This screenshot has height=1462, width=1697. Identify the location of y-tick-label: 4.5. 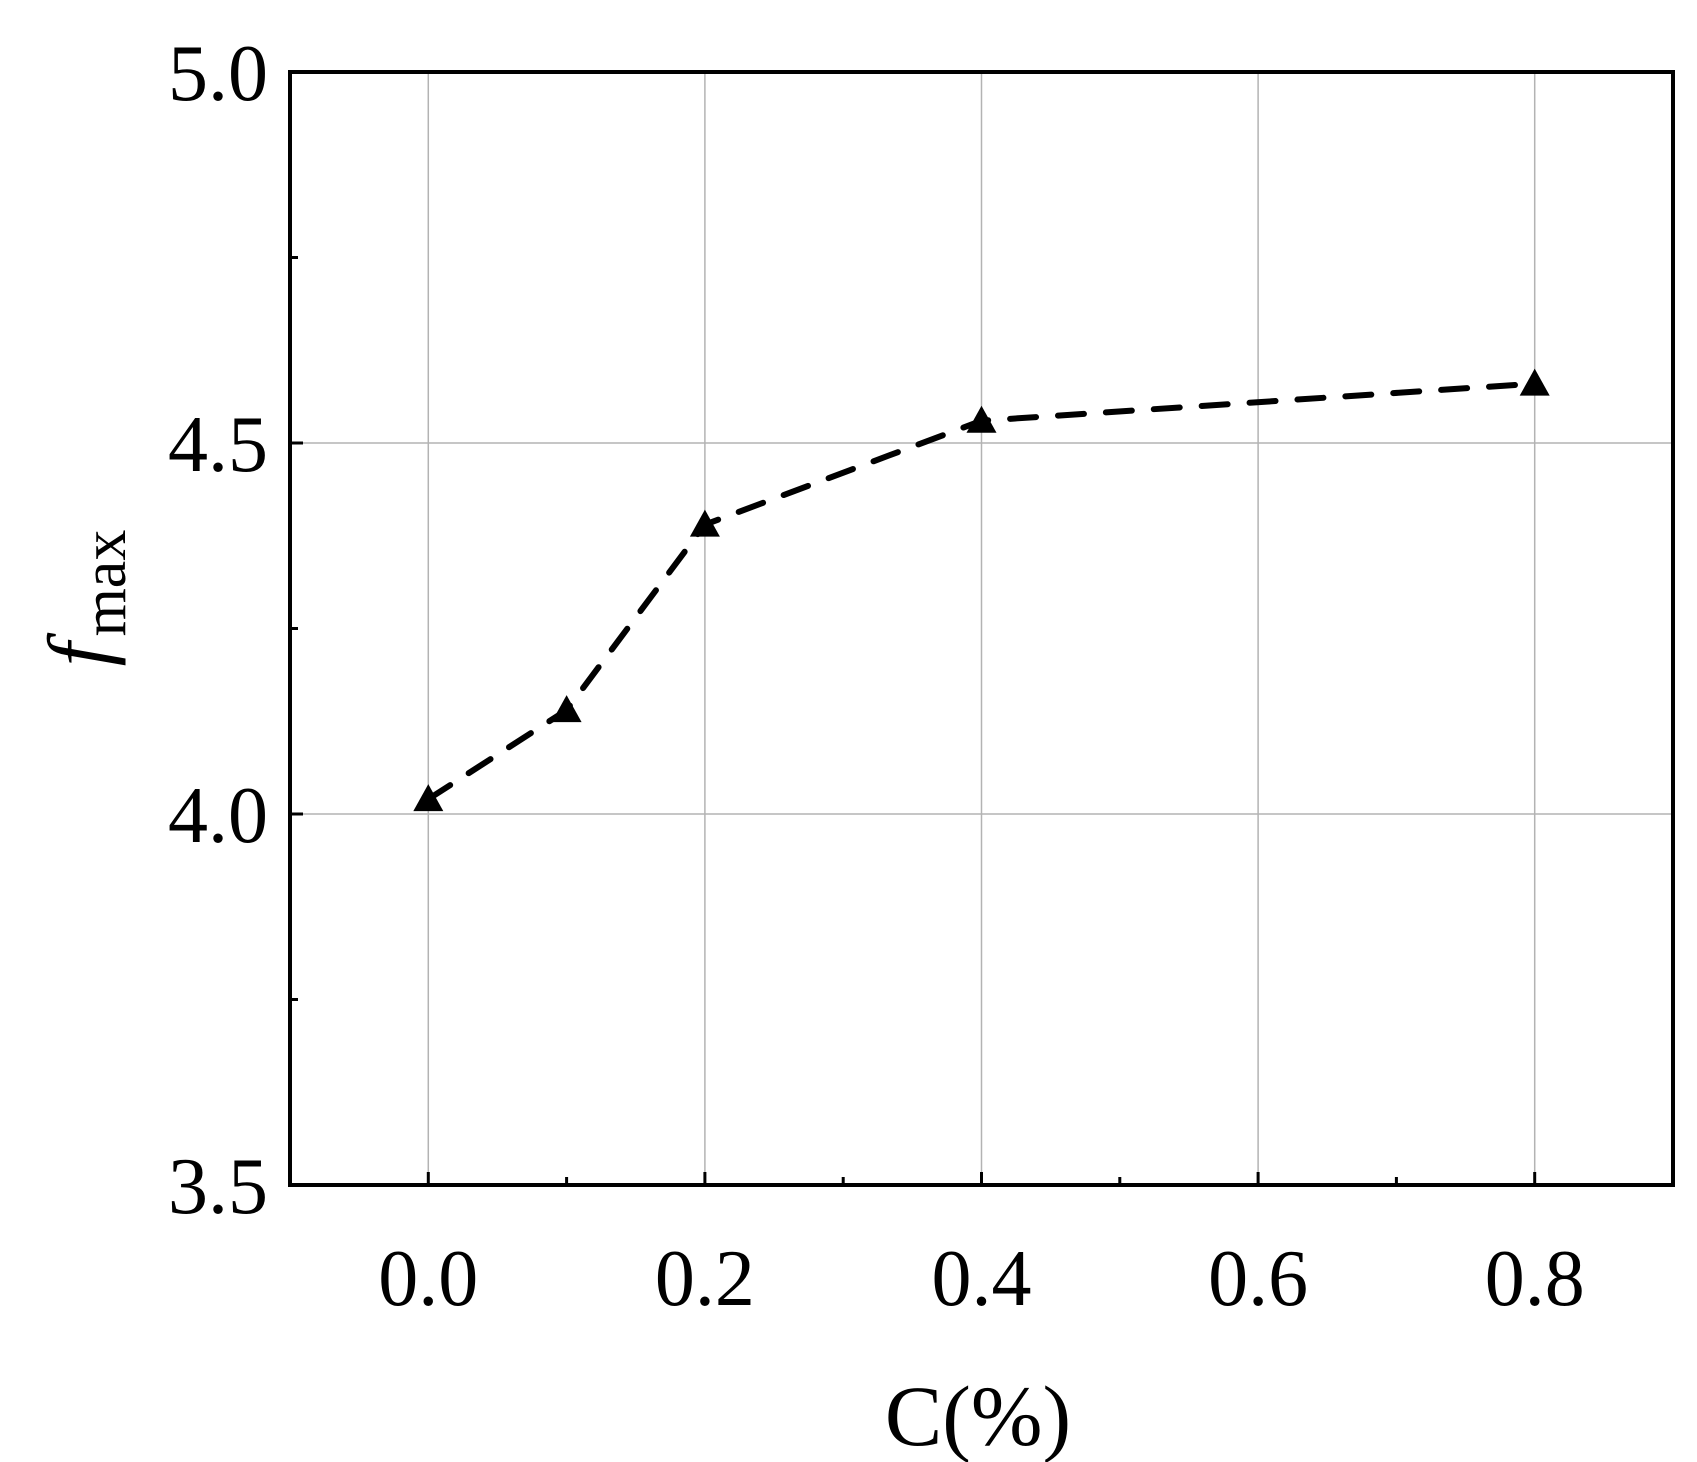
(218, 445).